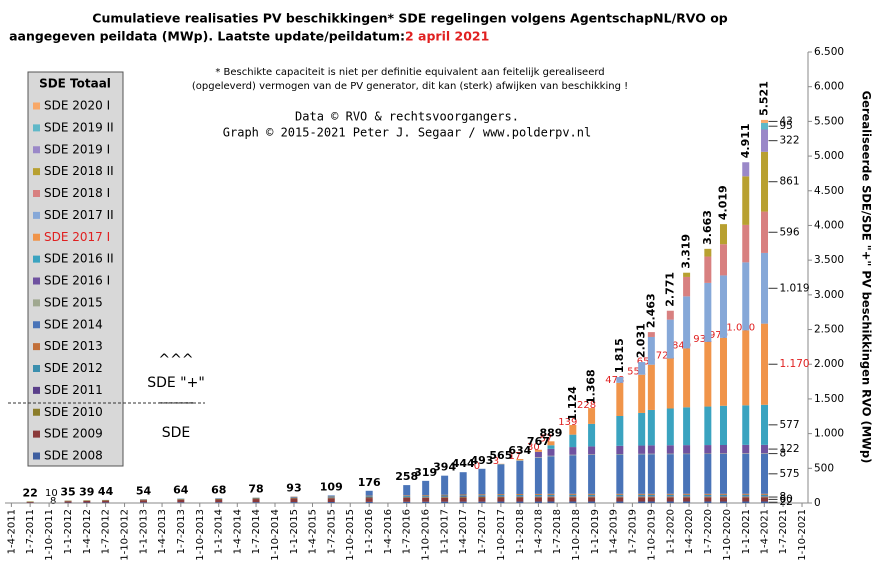  What do you see at coordinates (745, 140) in the screenshot?
I see `total-label: 4.911` at bounding box center [745, 140].